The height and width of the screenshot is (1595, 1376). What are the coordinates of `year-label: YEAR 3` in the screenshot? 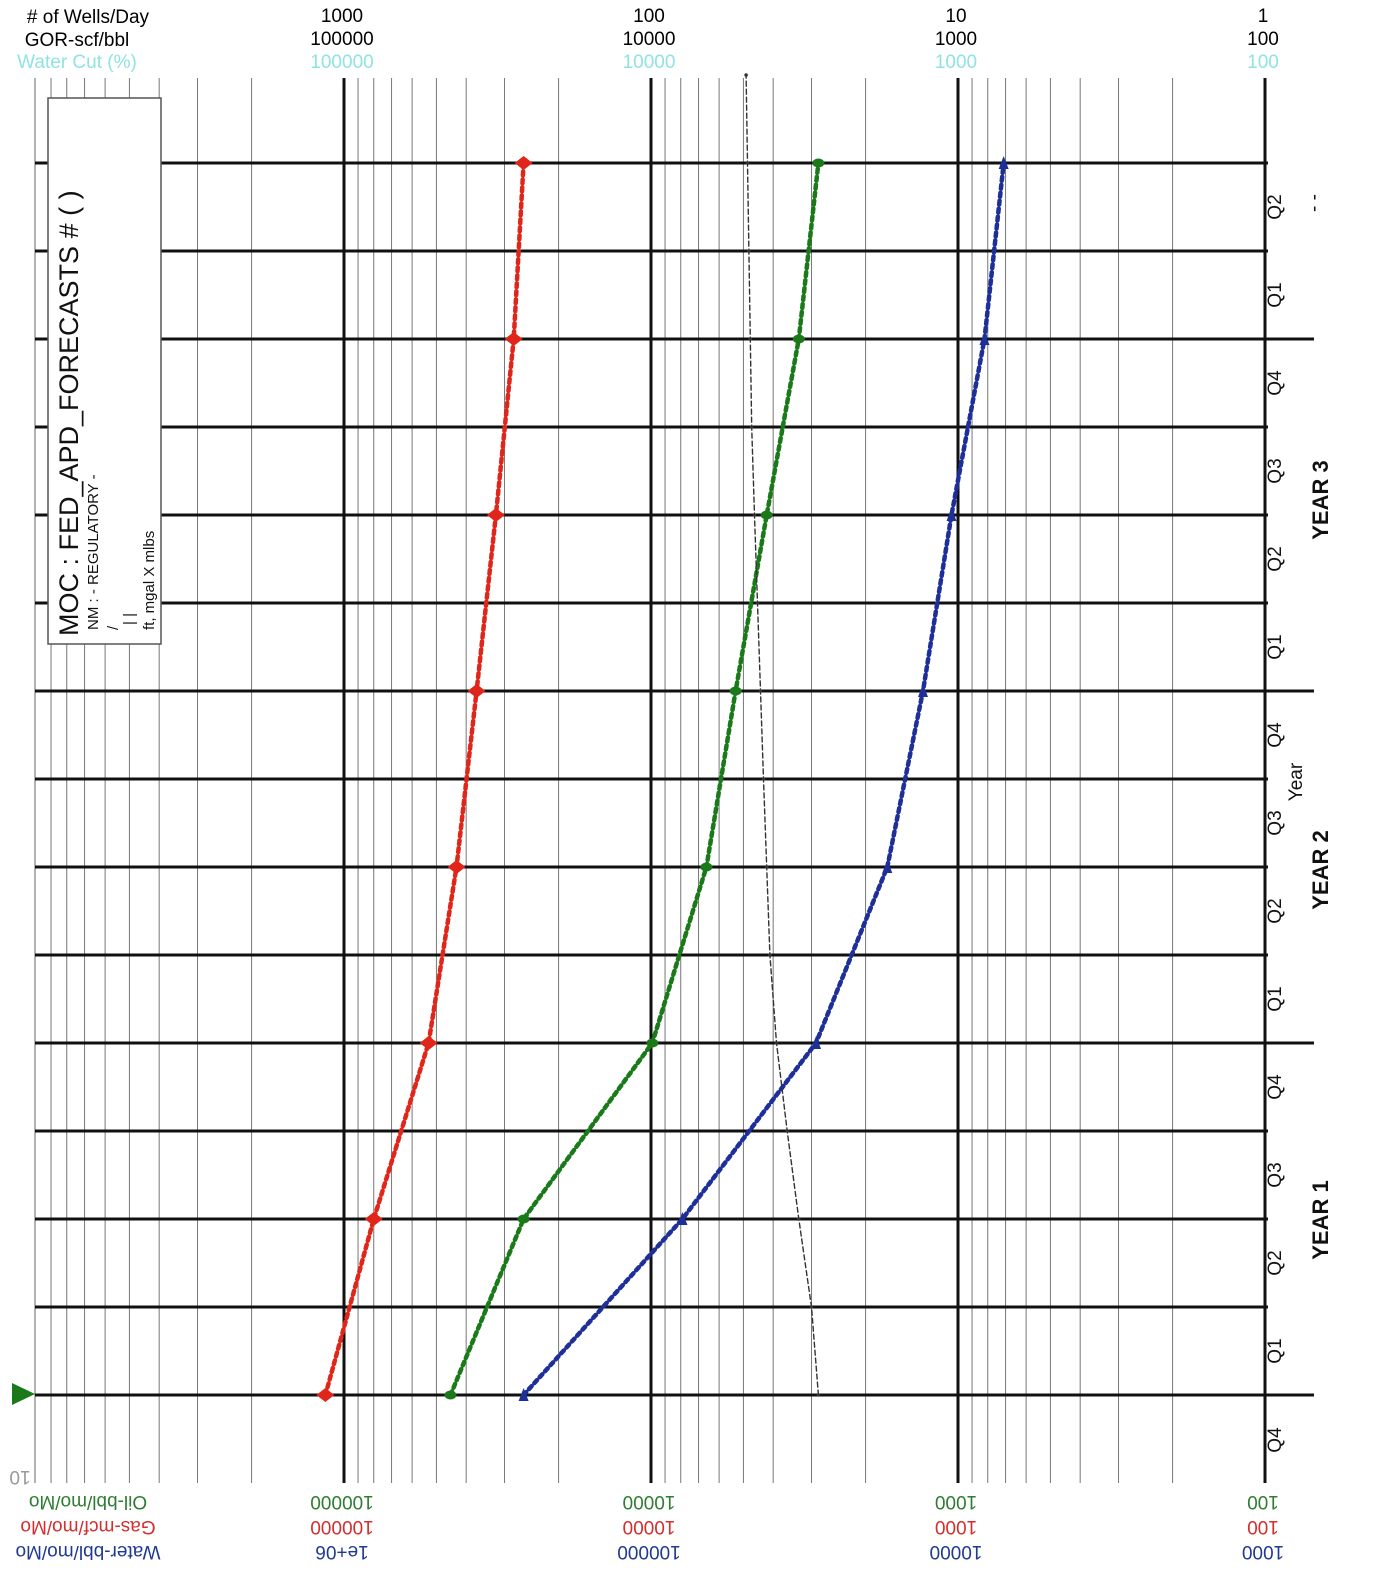 It's located at (1320, 499).